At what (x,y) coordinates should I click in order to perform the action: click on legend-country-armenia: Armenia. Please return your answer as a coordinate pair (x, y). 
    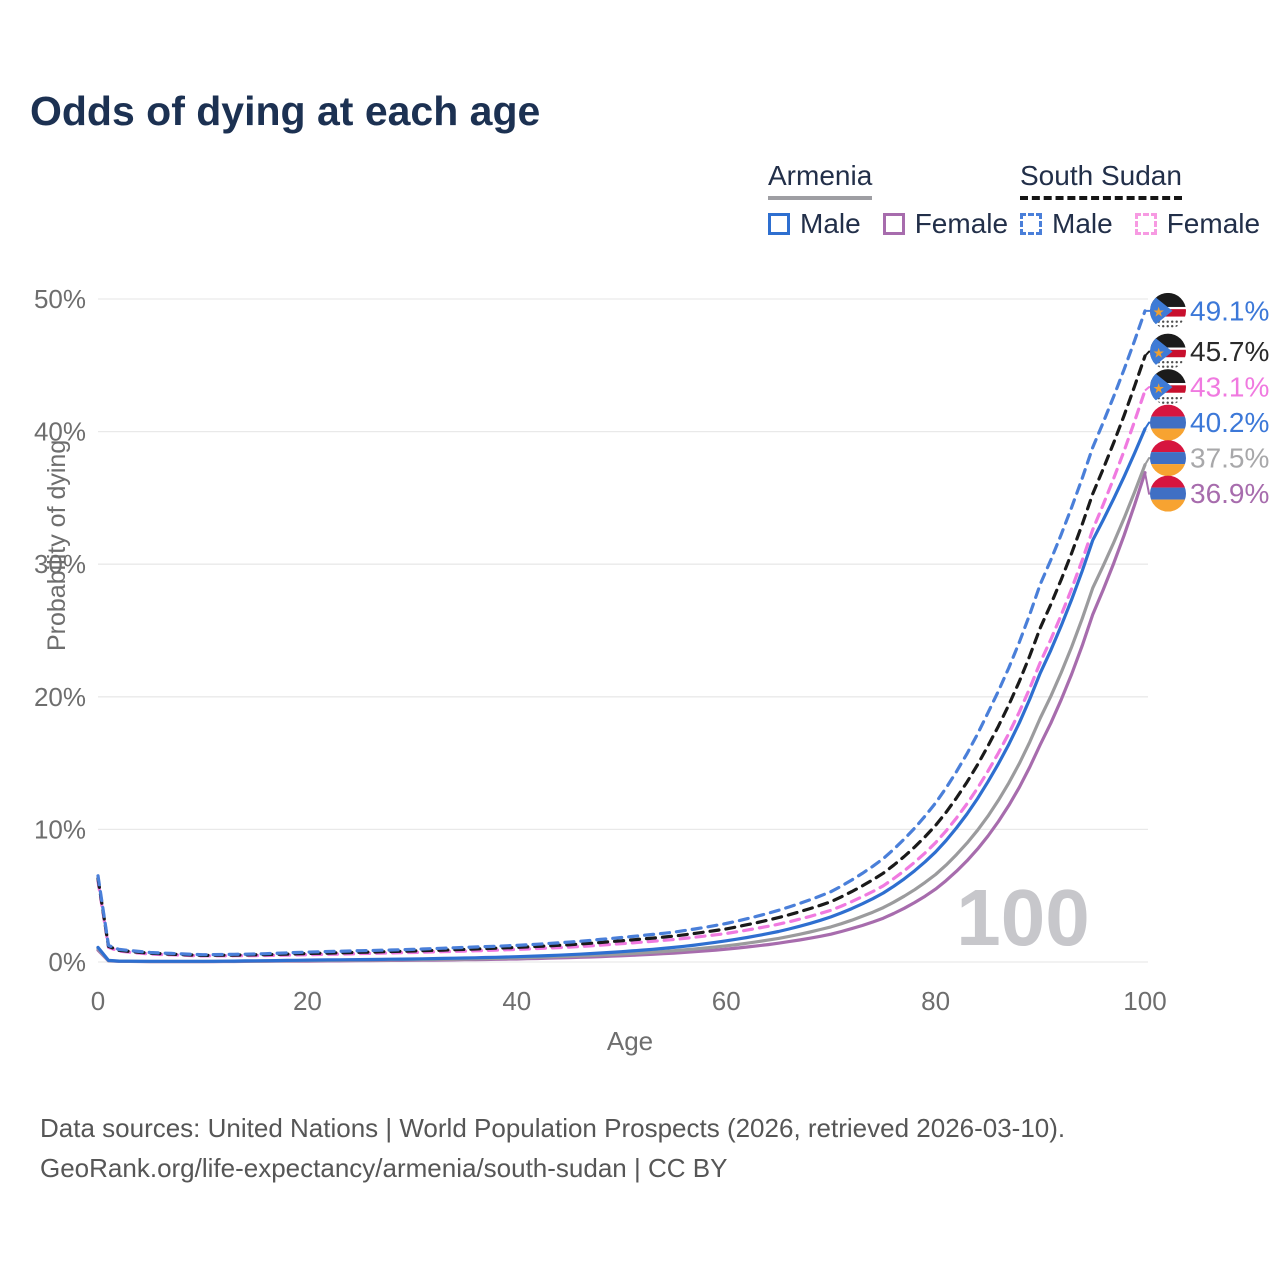
    Looking at the image, I should click on (820, 180).